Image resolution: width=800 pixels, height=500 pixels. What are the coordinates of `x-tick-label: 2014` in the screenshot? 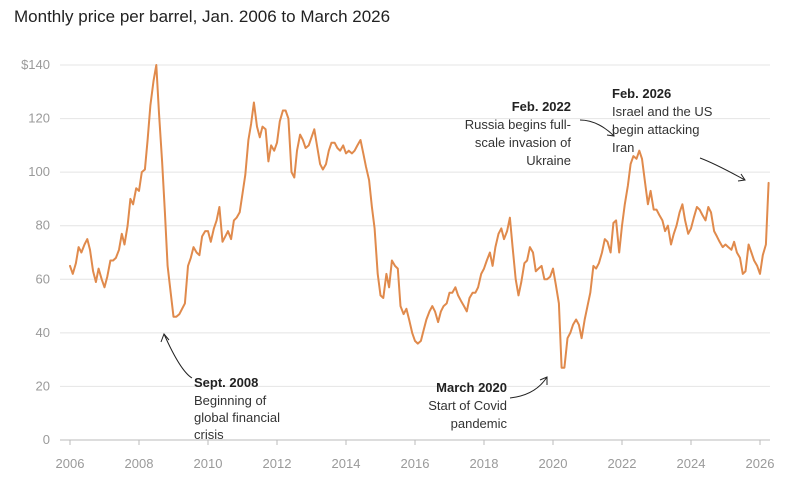 It's located at (346, 463).